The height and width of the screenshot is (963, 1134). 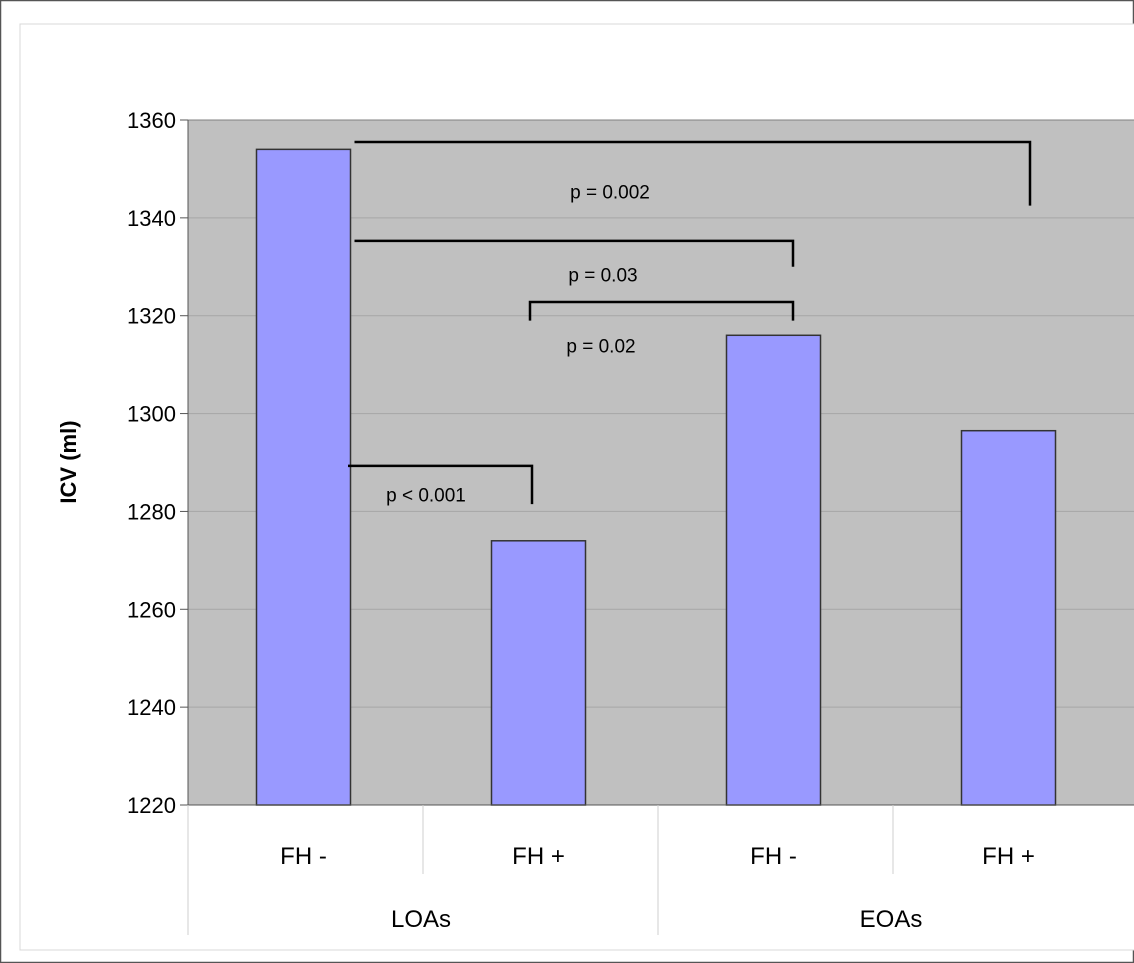 What do you see at coordinates (151, 805) in the screenshot?
I see `y-tick-label: 1220` at bounding box center [151, 805].